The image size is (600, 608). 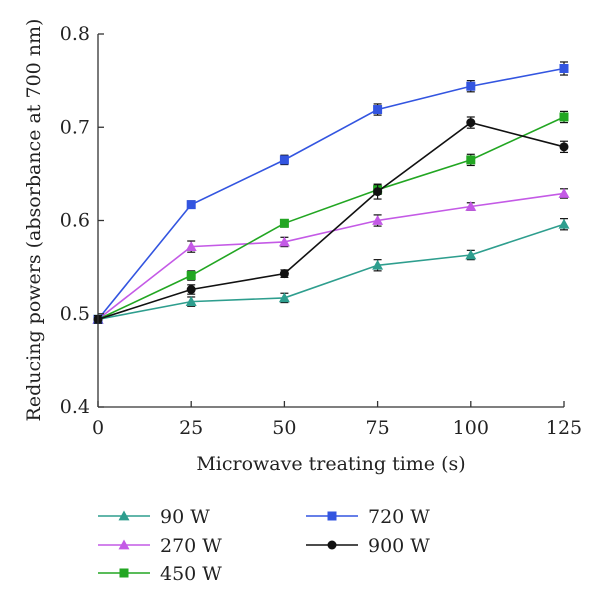 What do you see at coordinates (330, 464) in the screenshot?
I see `x-axis-title: Microwave treating time (s)` at bounding box center [330, 464].